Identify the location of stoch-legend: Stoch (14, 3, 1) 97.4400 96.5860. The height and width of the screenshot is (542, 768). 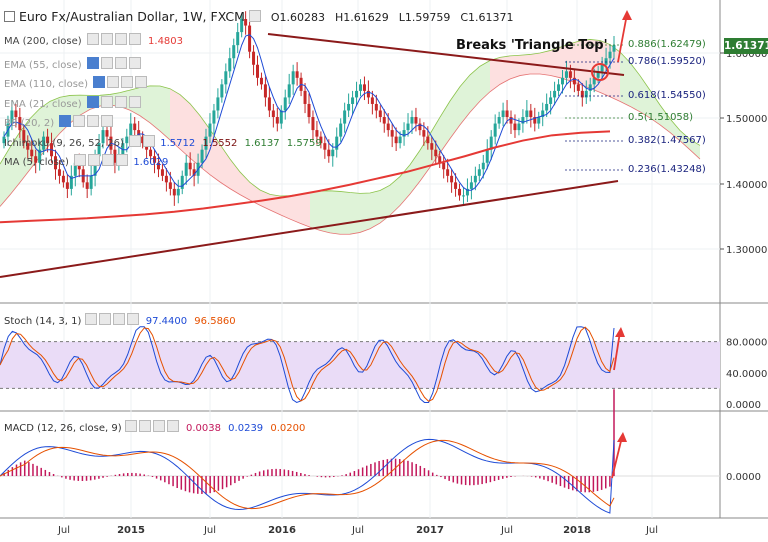
(120, 320).